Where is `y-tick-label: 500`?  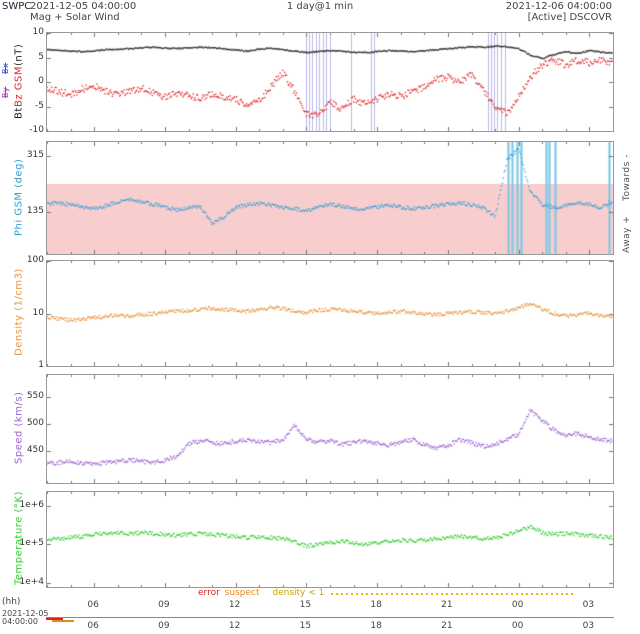 y-tick-label: 500 is located at coordinates (35, 422).